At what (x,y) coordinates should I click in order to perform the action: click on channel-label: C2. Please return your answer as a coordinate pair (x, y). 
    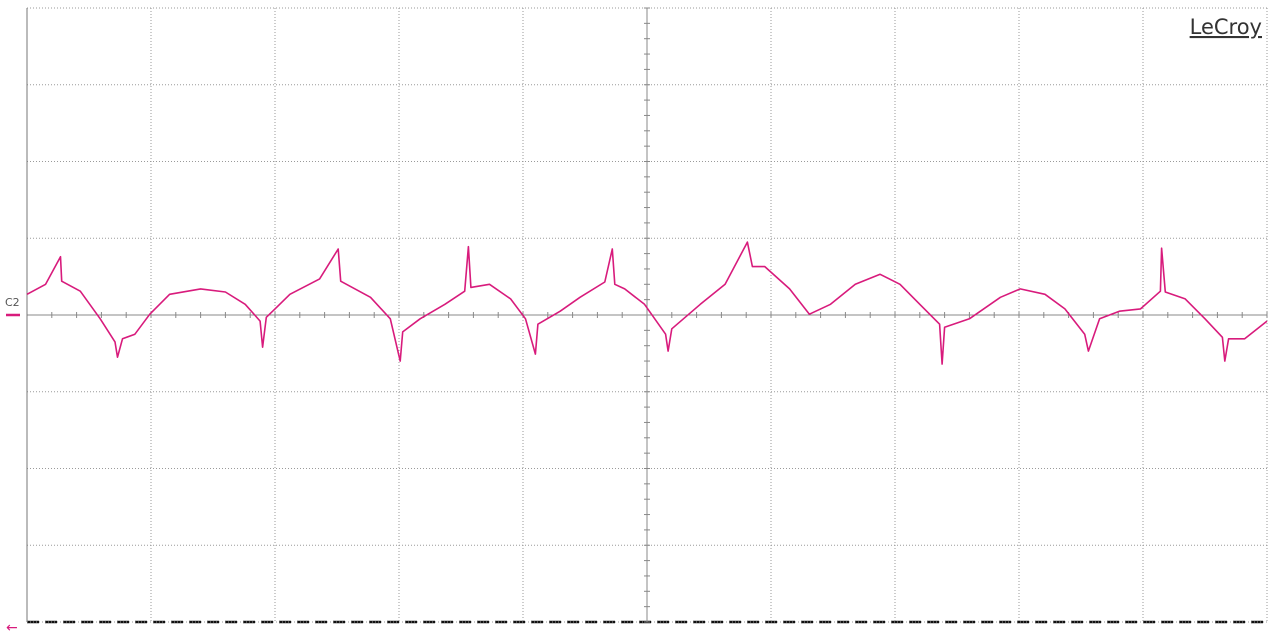
    Looking at the image, I should click on (12, 302).